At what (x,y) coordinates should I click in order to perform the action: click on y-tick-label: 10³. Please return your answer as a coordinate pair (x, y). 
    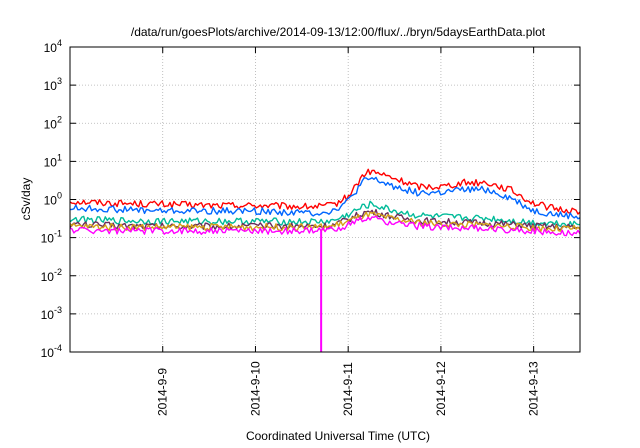
    Looking at the image, I should click on (53, 84).